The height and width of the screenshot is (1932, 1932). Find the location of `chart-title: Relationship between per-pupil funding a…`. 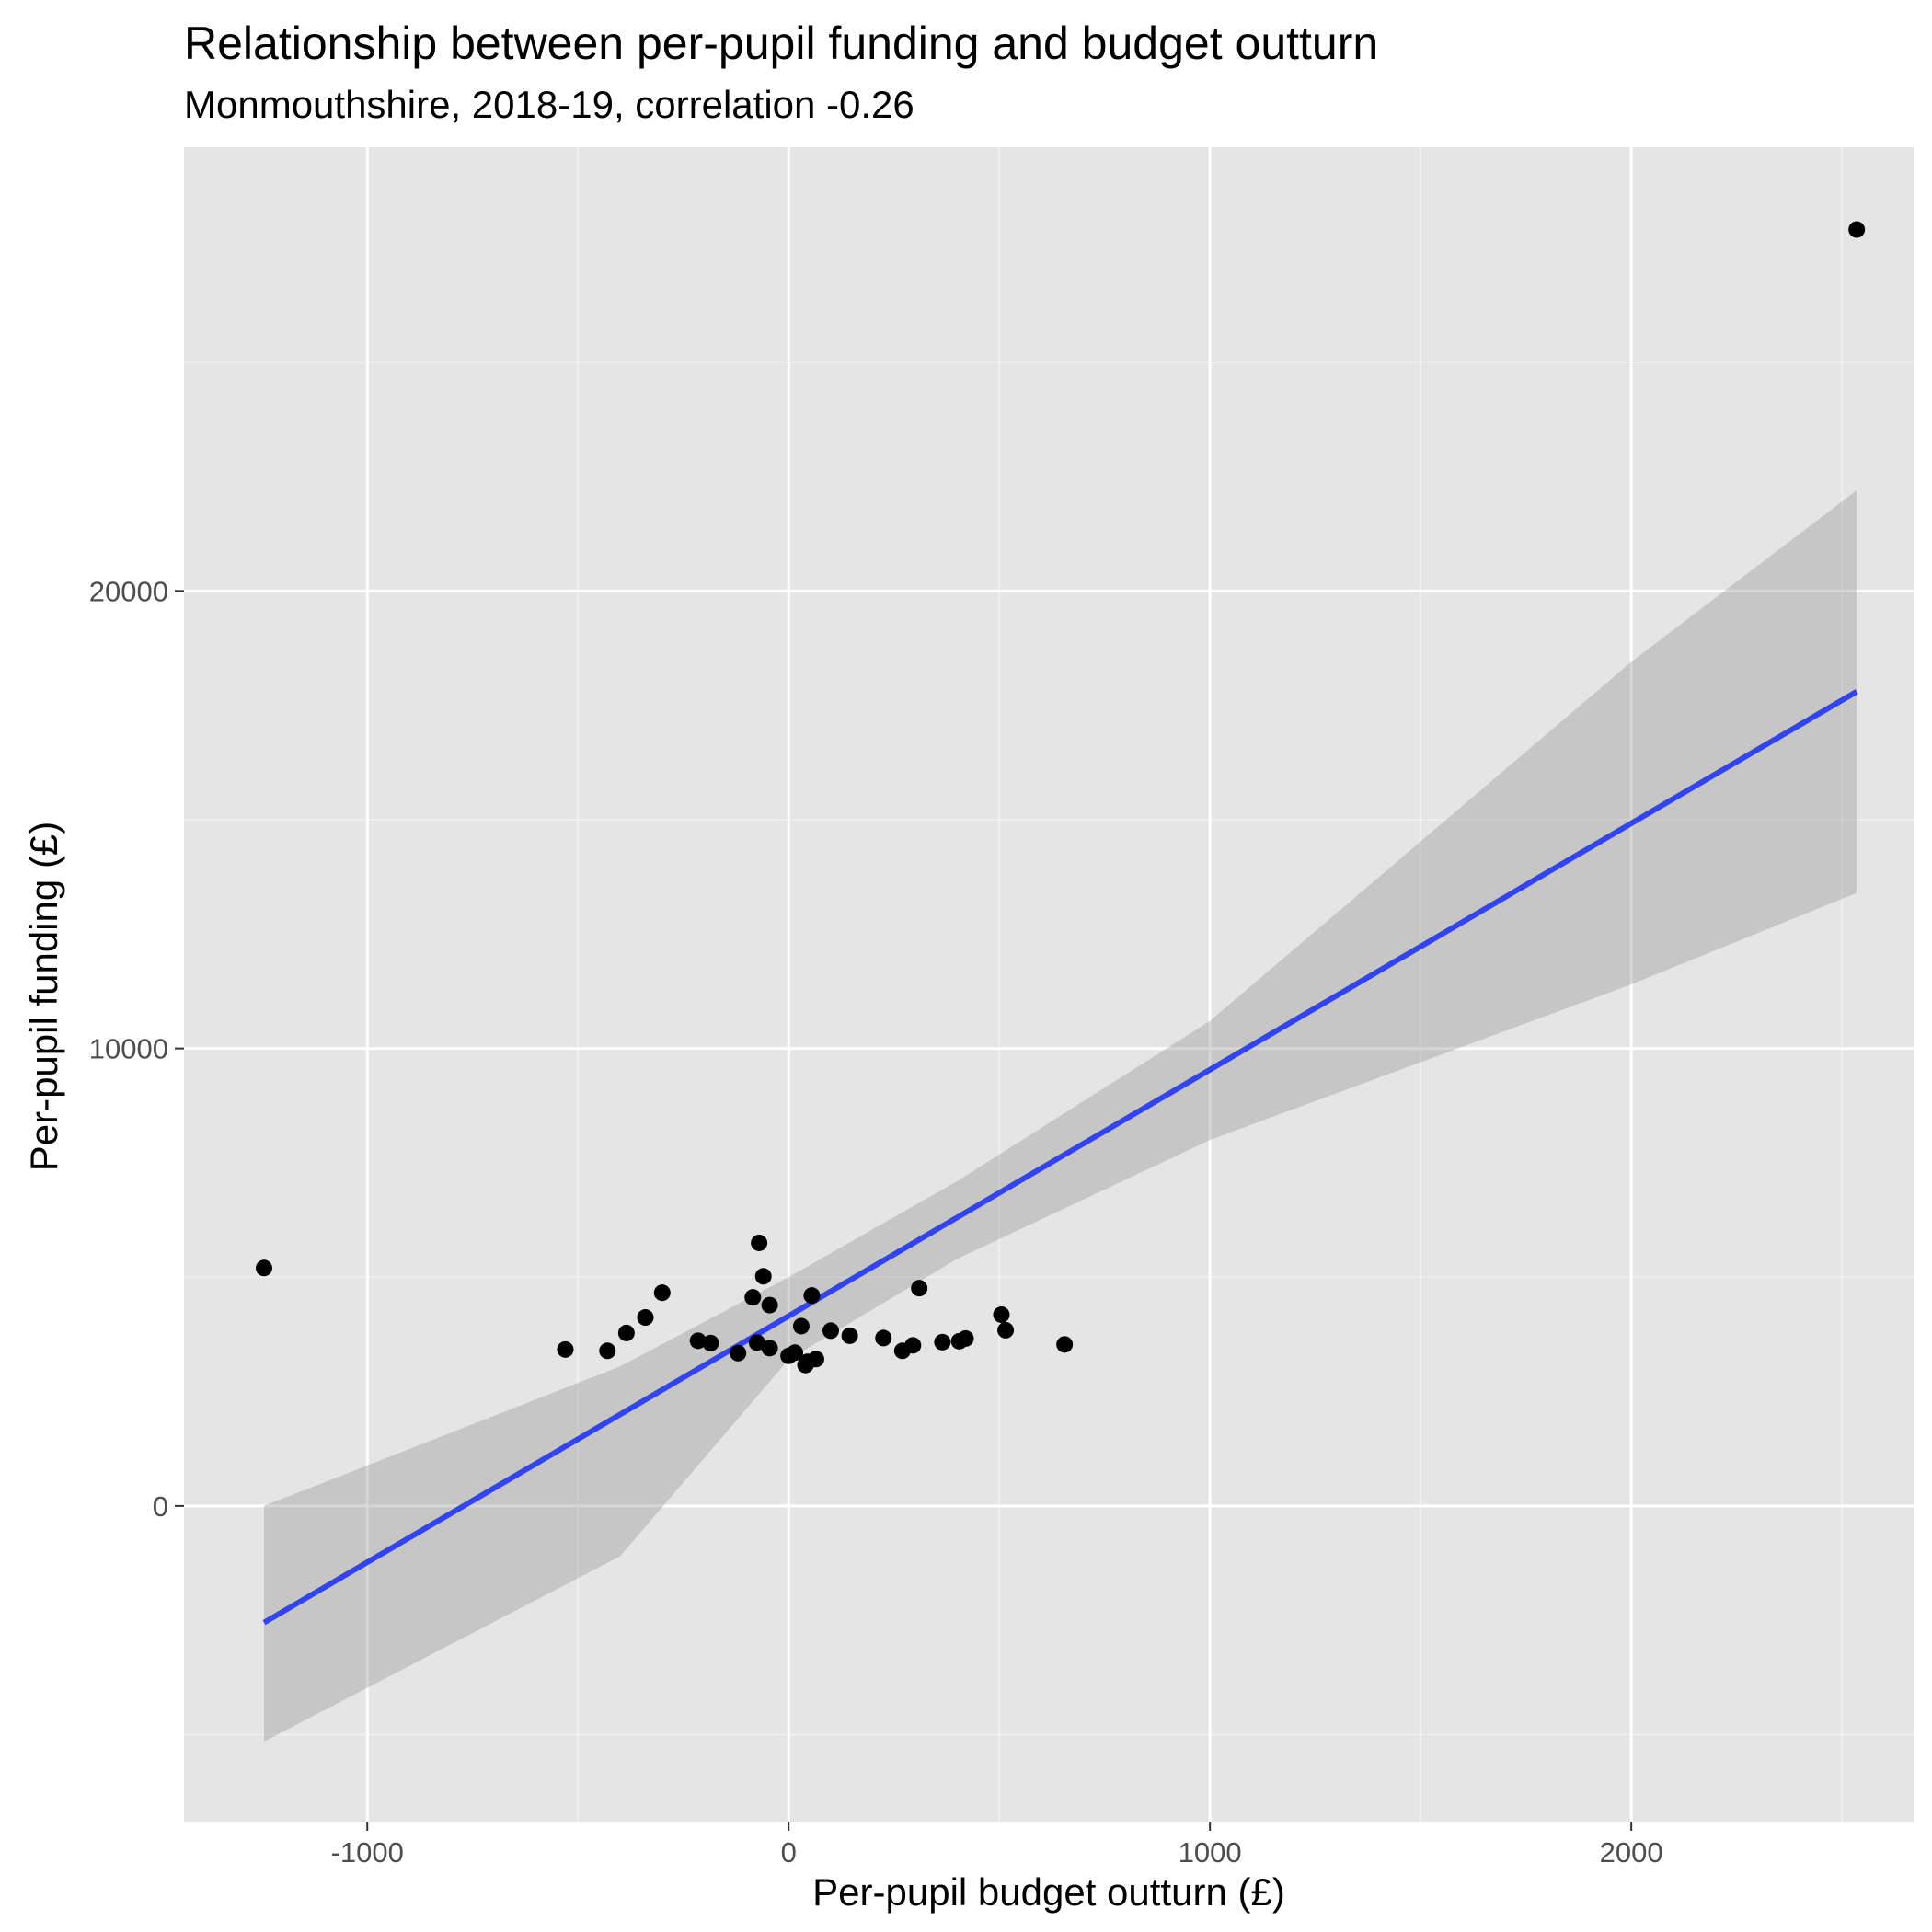

chart-title: Relationship between per-pupil funding a… is located at coordinates (781, 43).